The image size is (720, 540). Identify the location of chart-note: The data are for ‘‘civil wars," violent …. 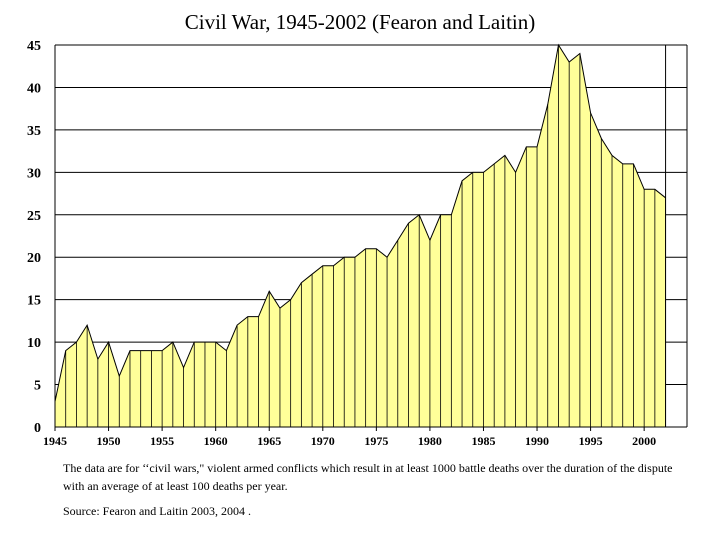
(368, 477).